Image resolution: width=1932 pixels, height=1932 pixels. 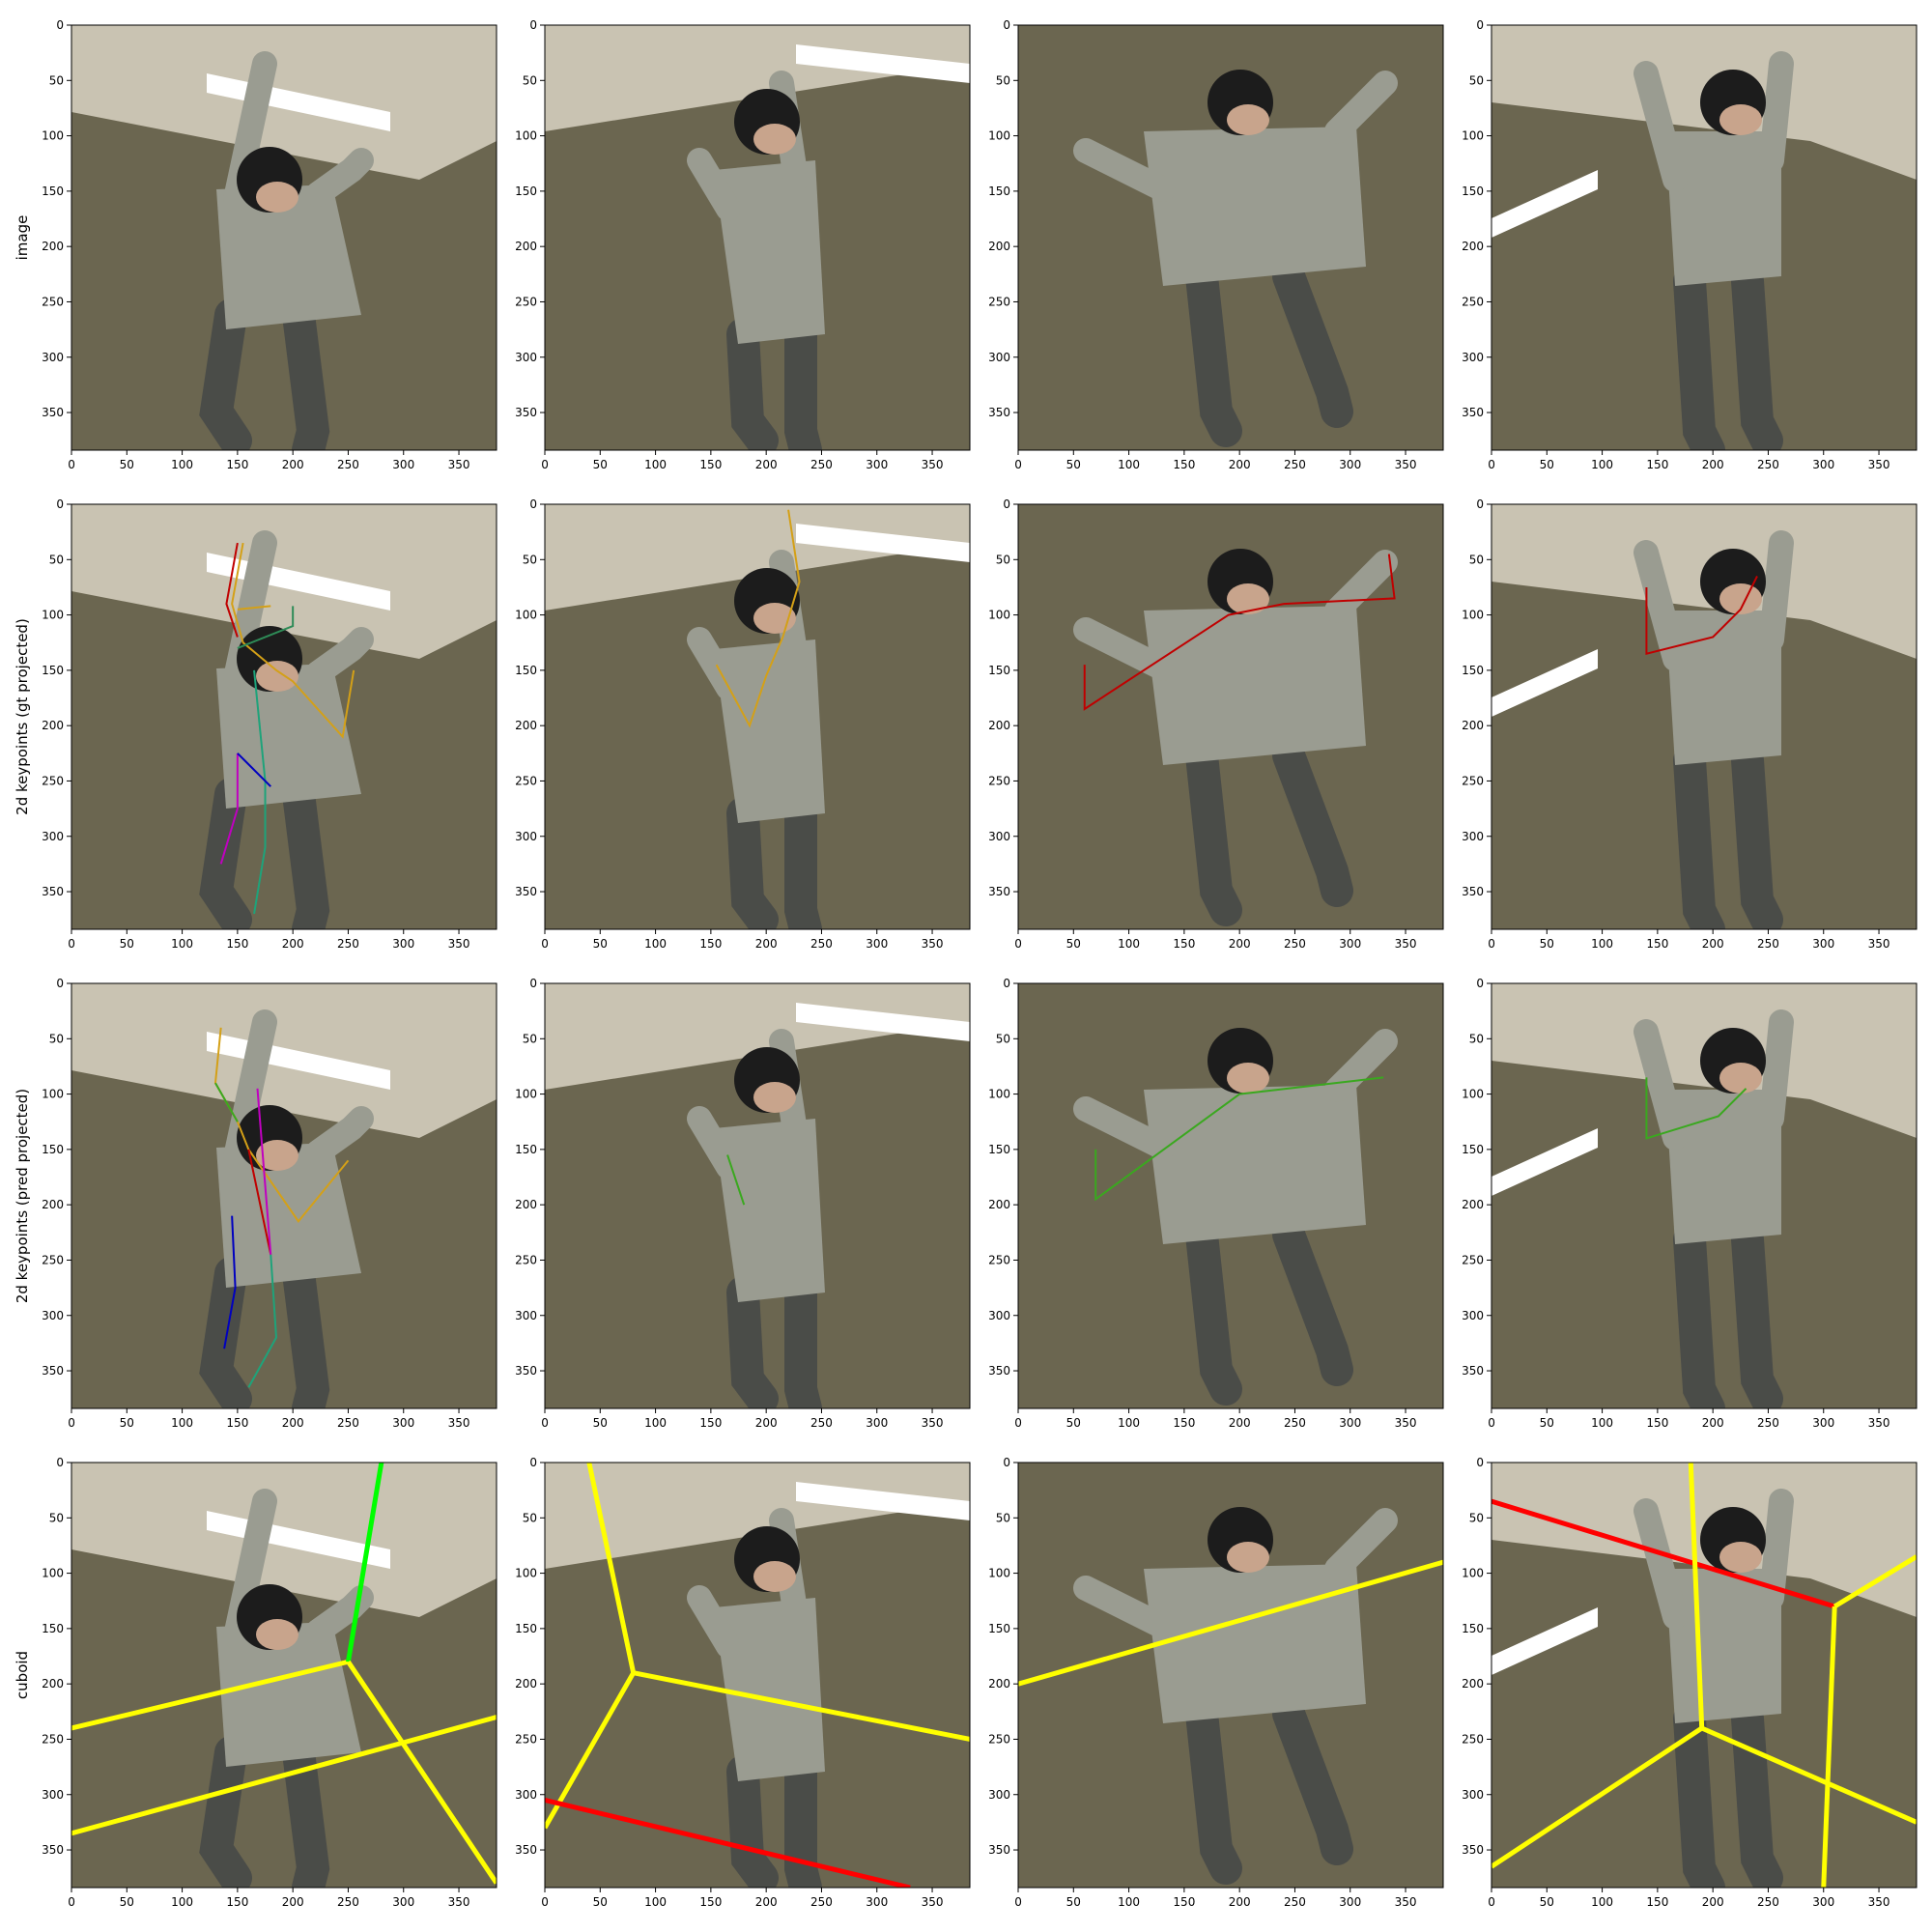 I want to click on row-label: image, so click(x=22, y=238).